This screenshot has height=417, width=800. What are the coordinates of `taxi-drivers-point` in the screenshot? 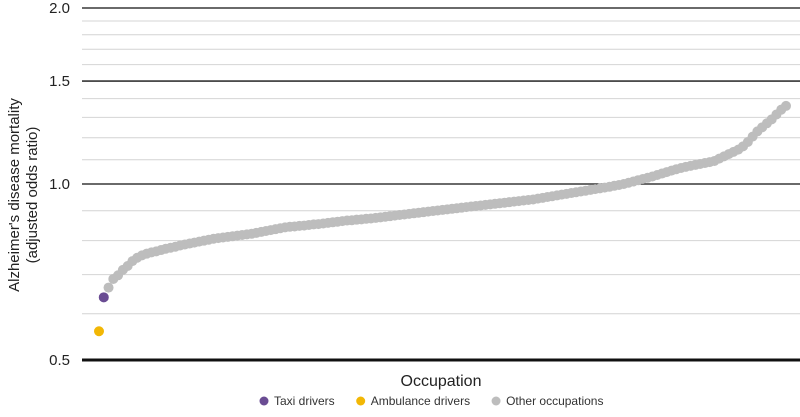 It's located at (103, 297).